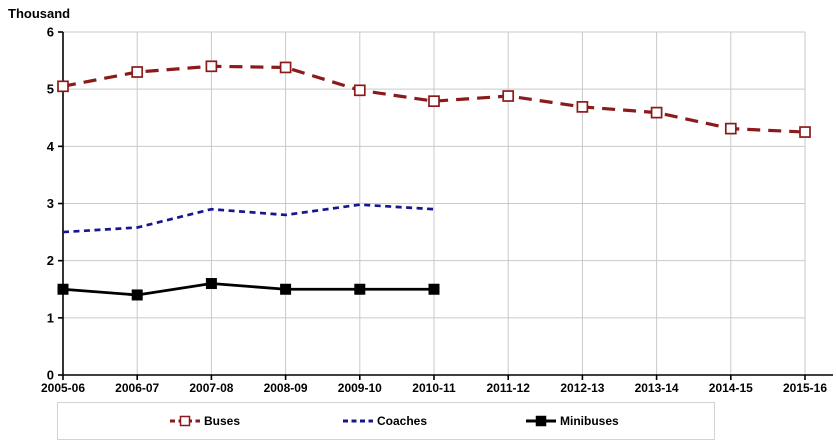  What do you see at coordinates (589, 421) in the screenshot?
I see `legend-label-minibuses: Minibuses` at bounding box center [589, 421].